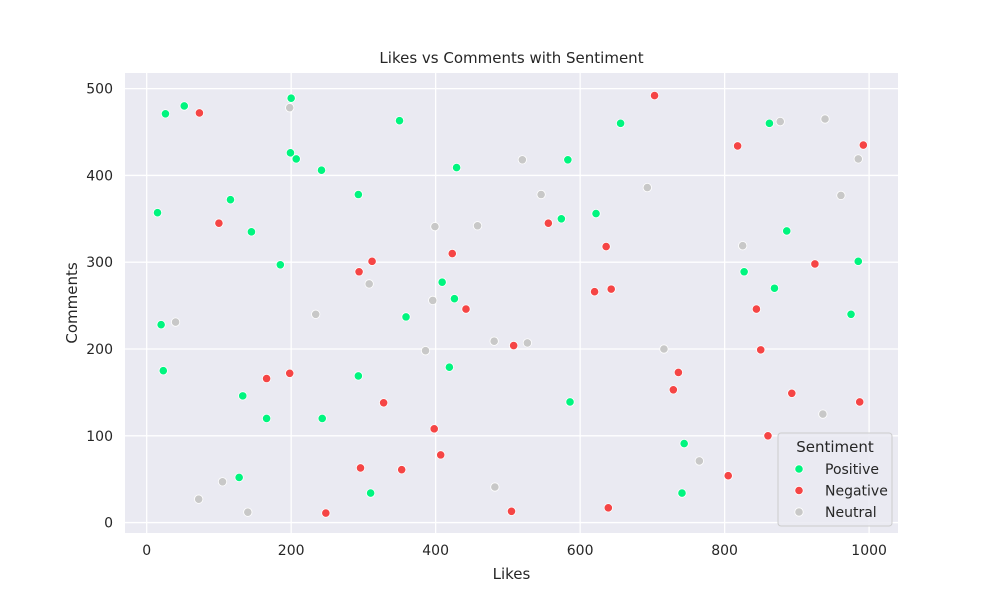  I want to click on legend-box, so click(835, 479).